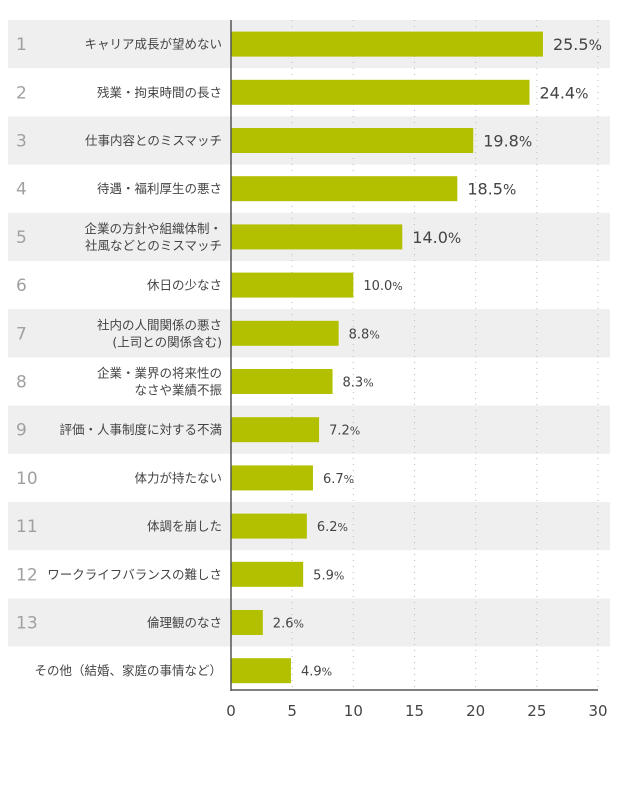 The height and width of the screenshot is (790, 623). I want to click on value-label: 2.6%, so click(288, 624).